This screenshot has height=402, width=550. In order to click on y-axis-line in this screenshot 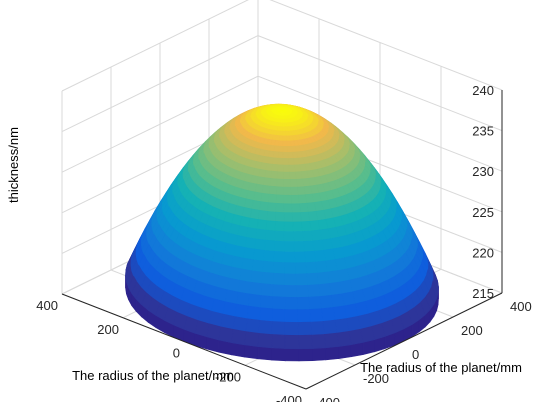, I will do `click(404, 341)`.